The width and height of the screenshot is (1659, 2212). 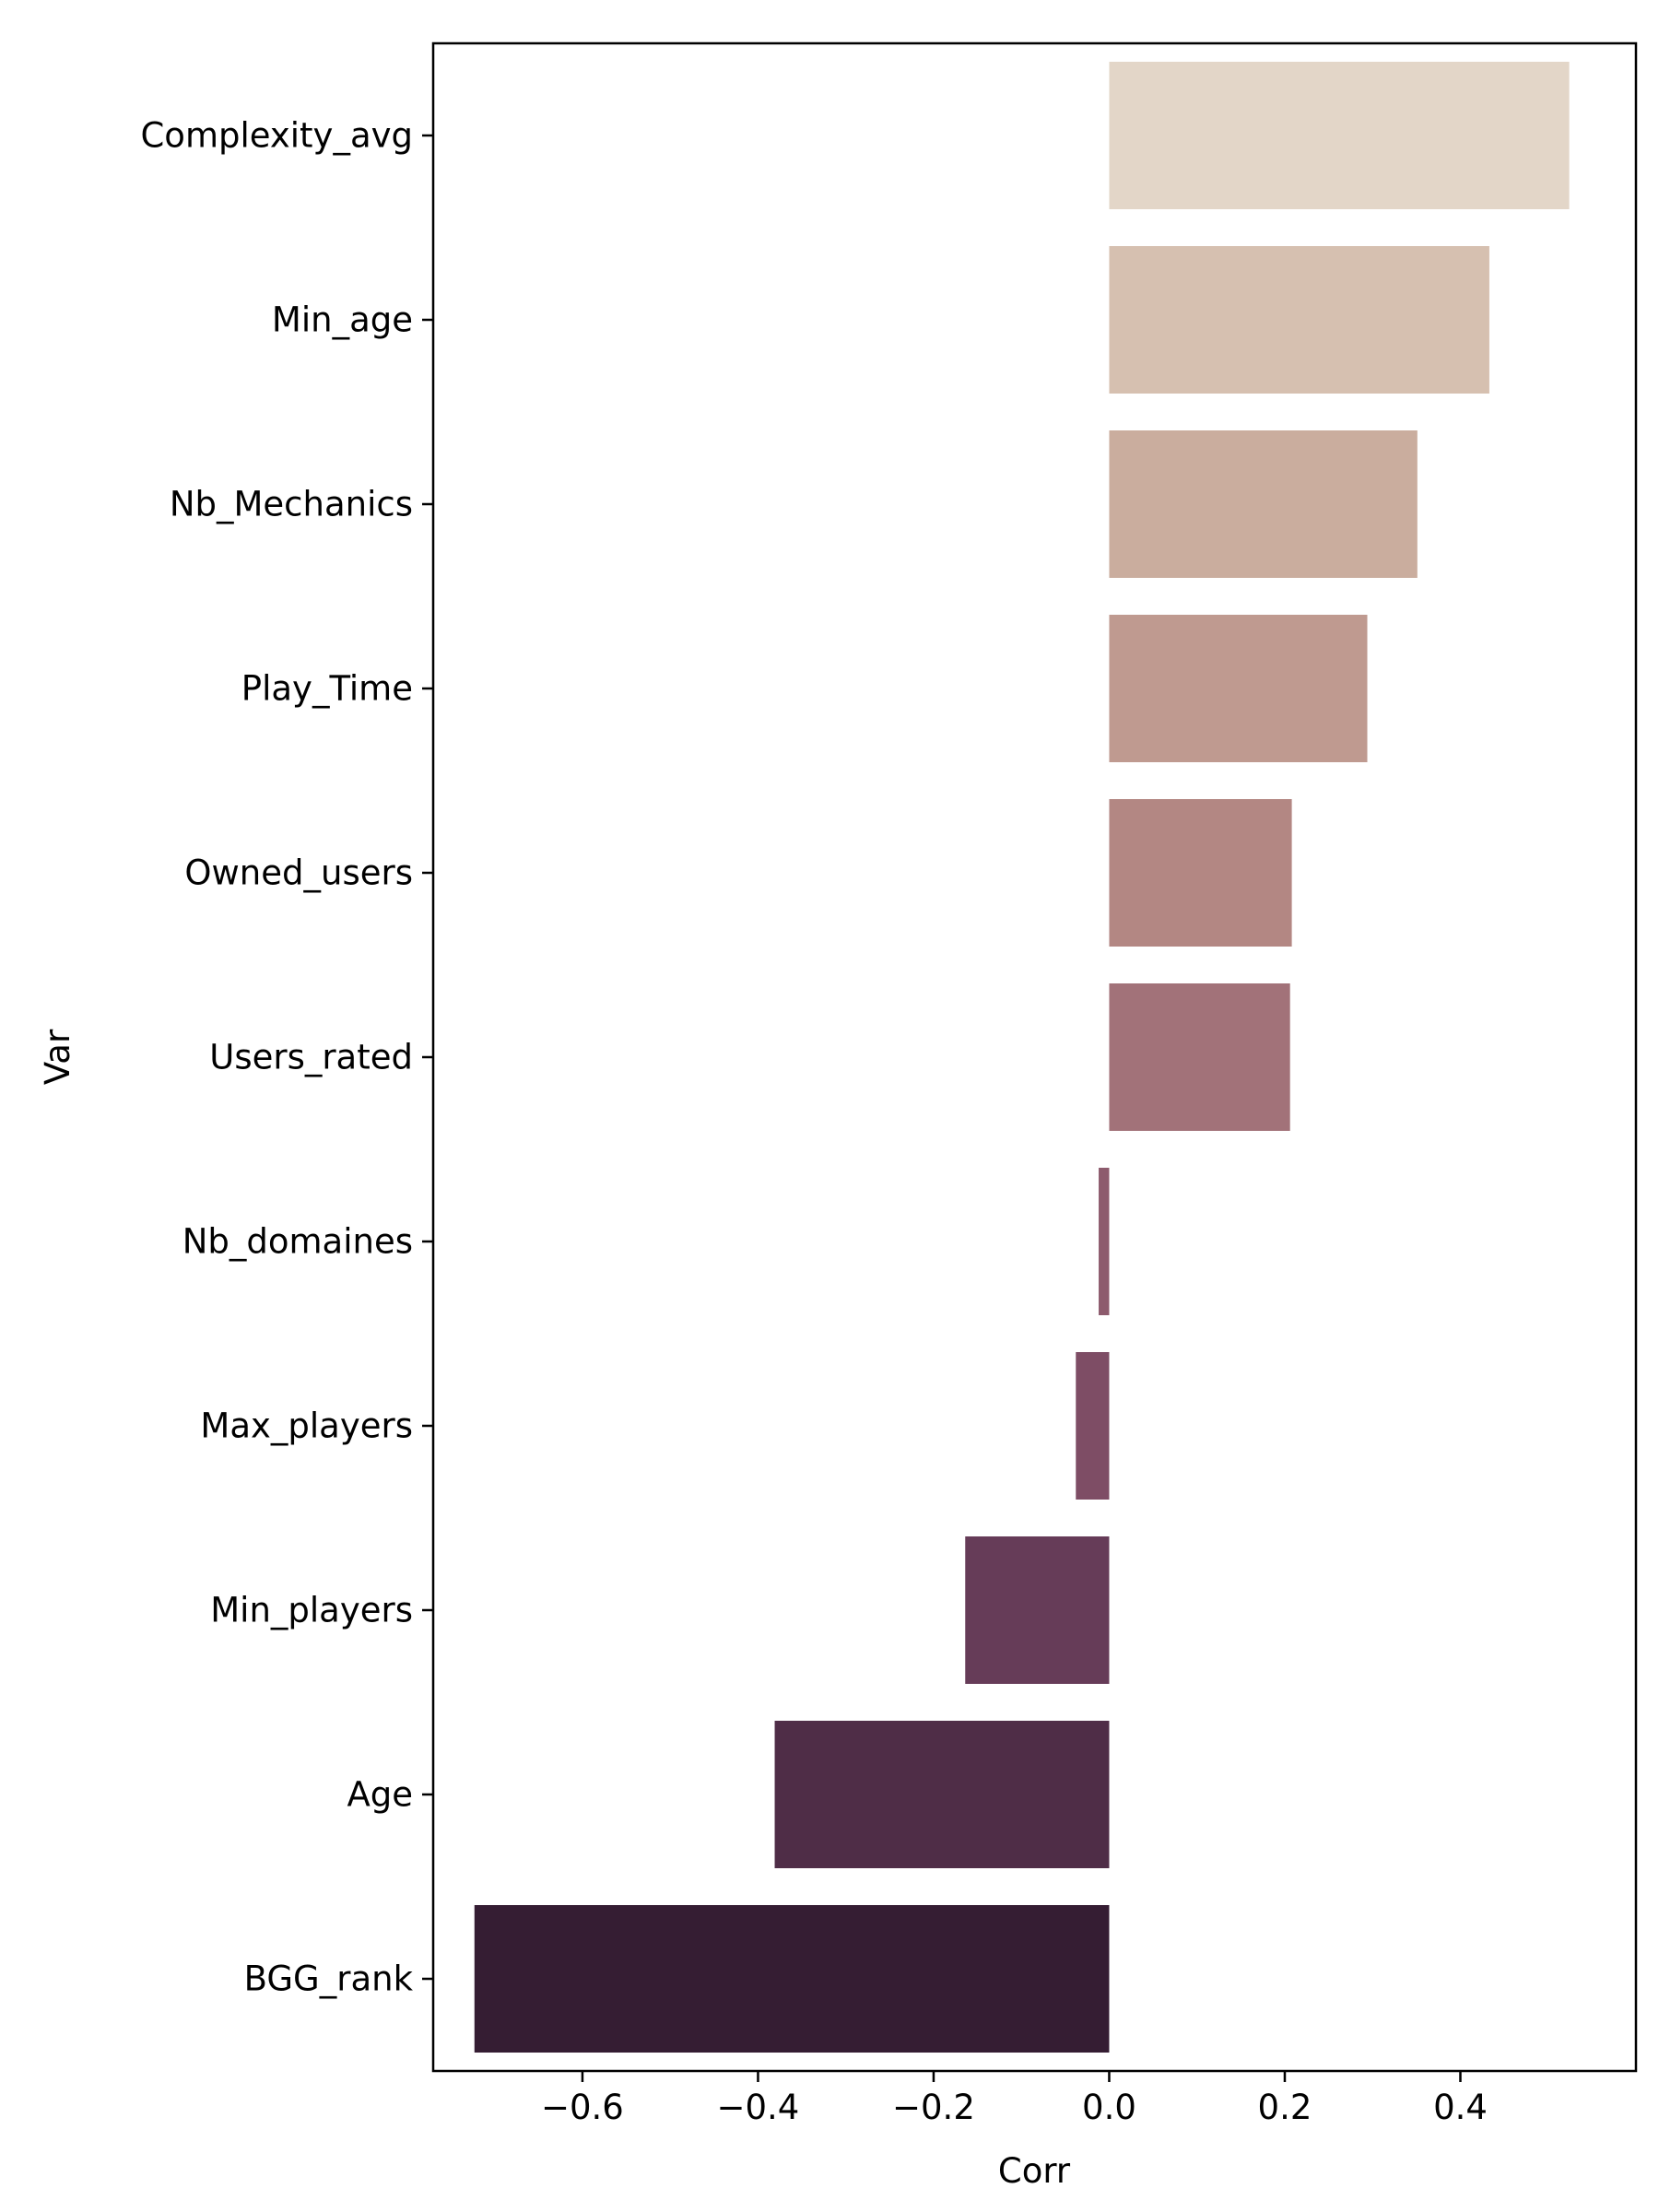 What do you see at coordinates (298, 873) in the screenshot?
I see `y-tick-label: Owned_users` at bounding box center [298, 873].